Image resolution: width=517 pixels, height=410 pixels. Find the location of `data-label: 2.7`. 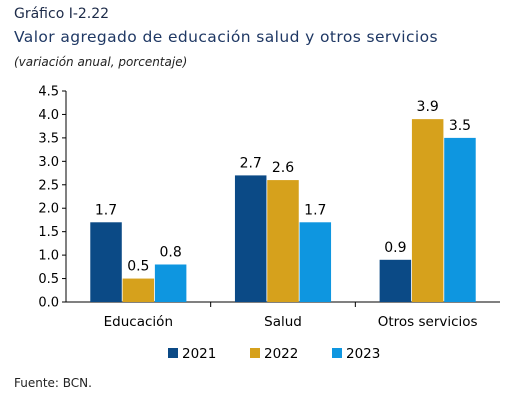

data-label: 2.7 is located at coordinates (251, 163).